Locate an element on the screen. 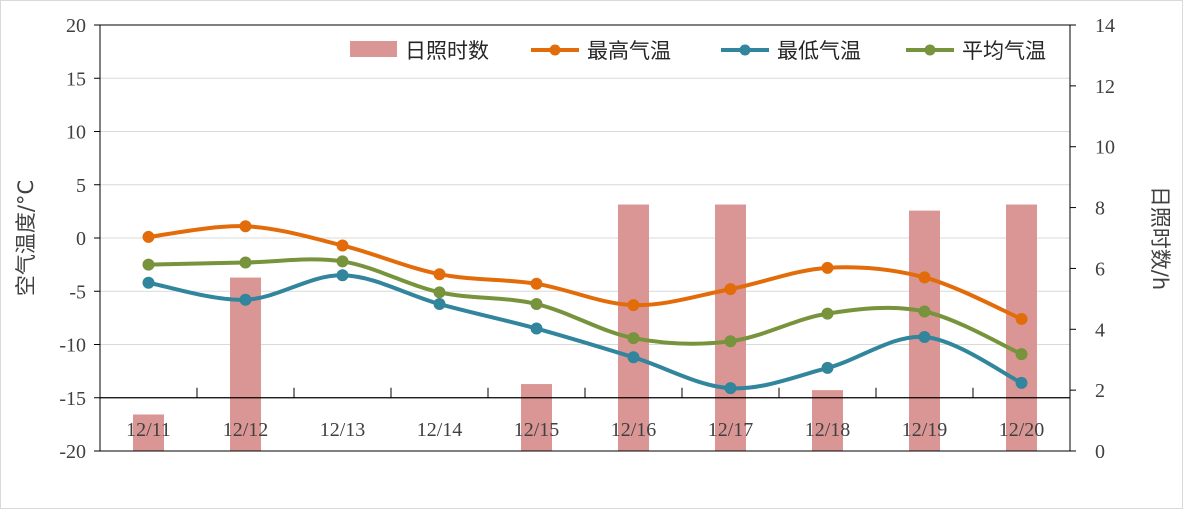  legend-marker-temp-min is located at coordinates (745, 50).